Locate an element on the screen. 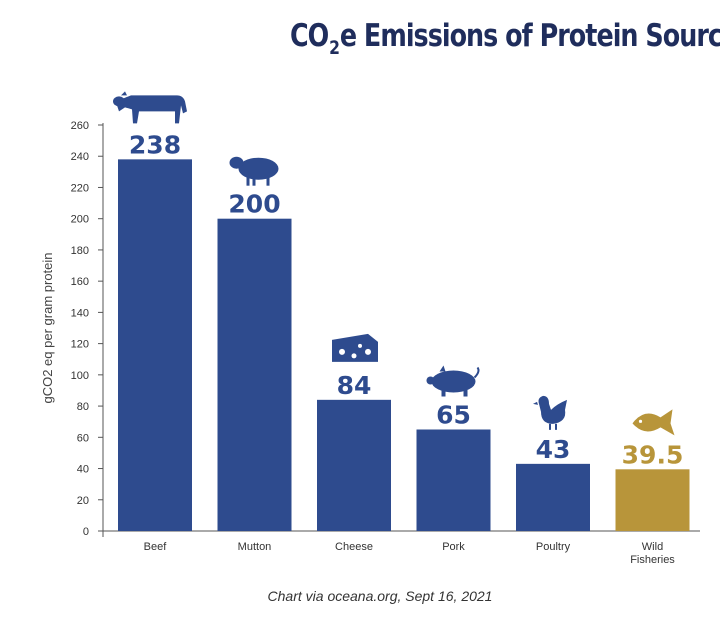 The image size is (720, 633). y-tick-label: 40 is located at coordinates (83, 470).